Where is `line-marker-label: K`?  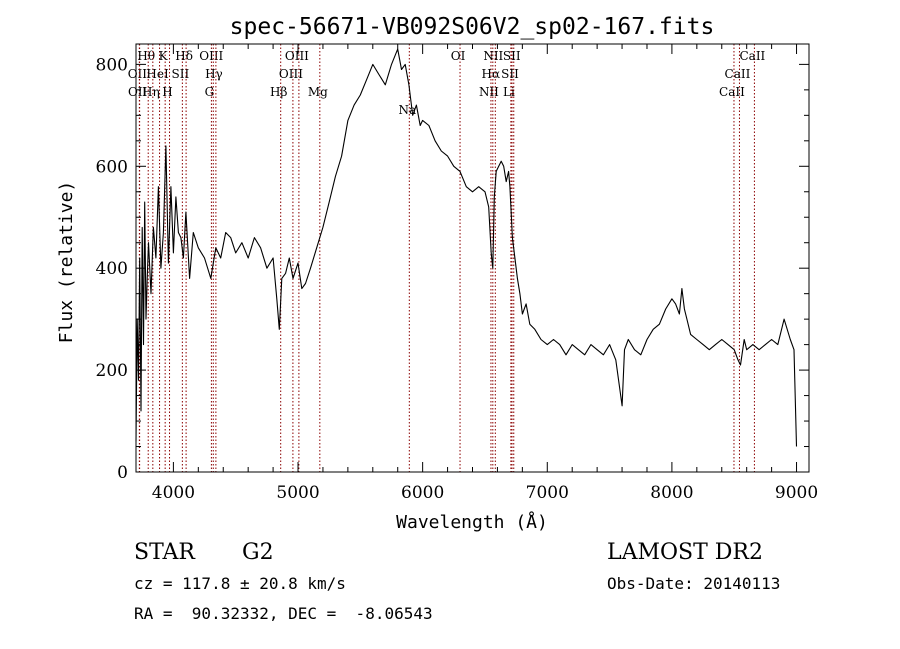 line-marker-label: K is located at coordinates (164, 56).